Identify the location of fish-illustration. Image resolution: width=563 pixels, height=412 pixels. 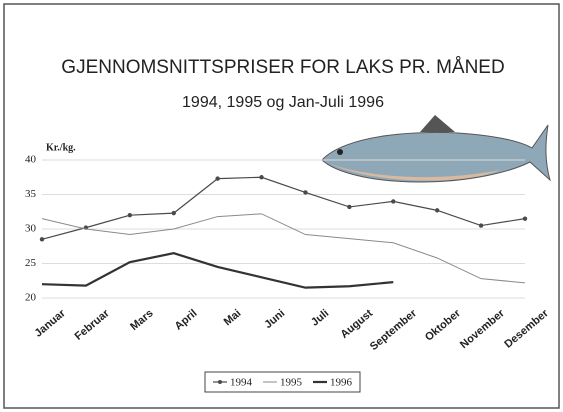
(436, 149).